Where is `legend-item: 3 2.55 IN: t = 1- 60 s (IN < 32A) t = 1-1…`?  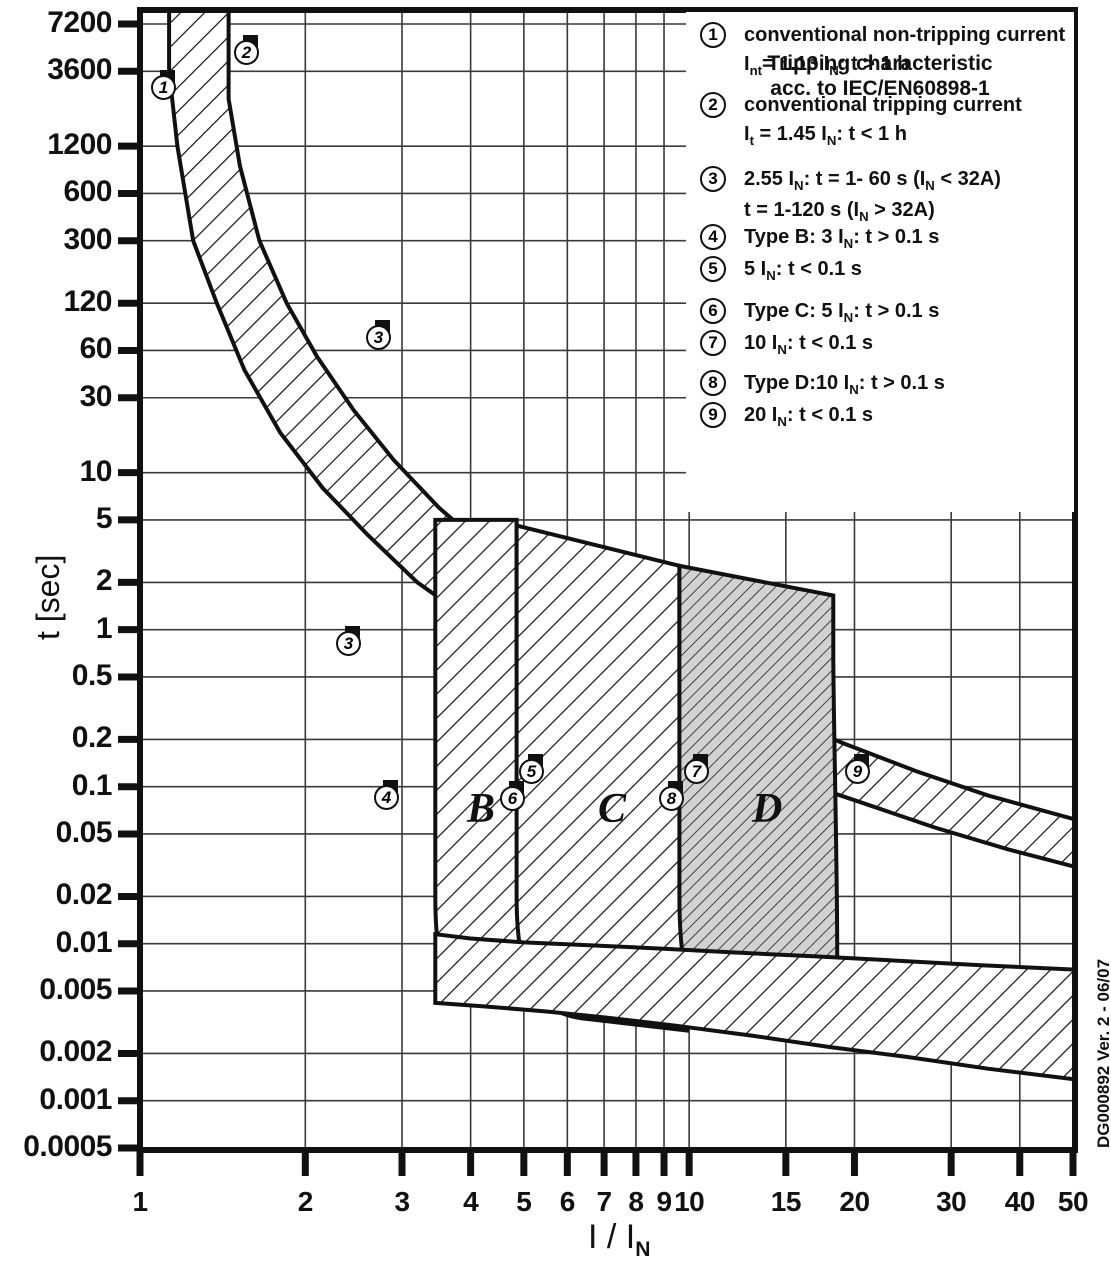 legend-item: 3 2.55 IN: t = 1- 60 s (IN < 32A) t = 1-1… is located at coordinates (885, 195).